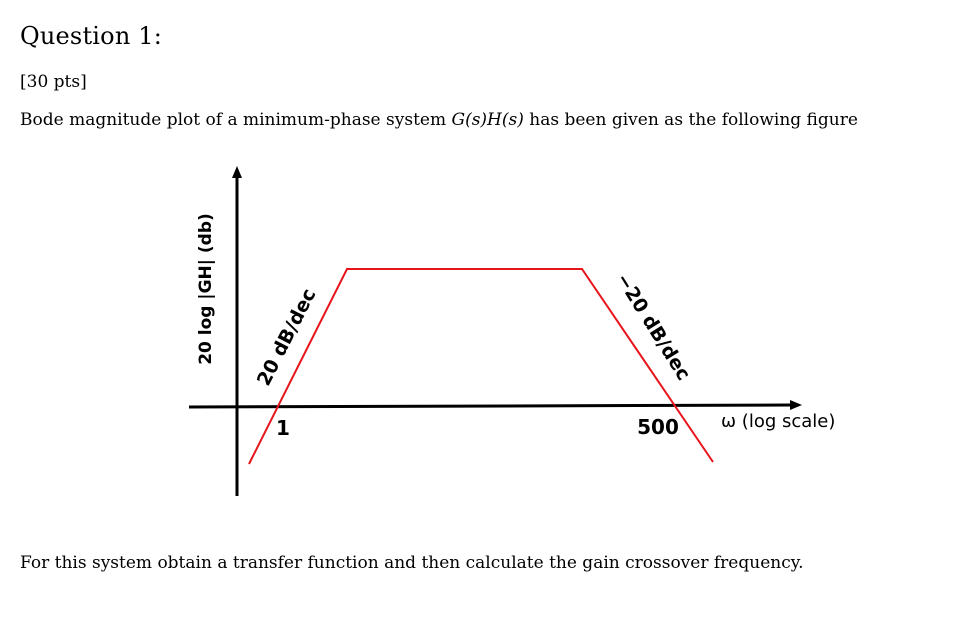 This screenshot has height=628, width=953. I want to click on x-tick-label-1: 1, so click(283, 428).